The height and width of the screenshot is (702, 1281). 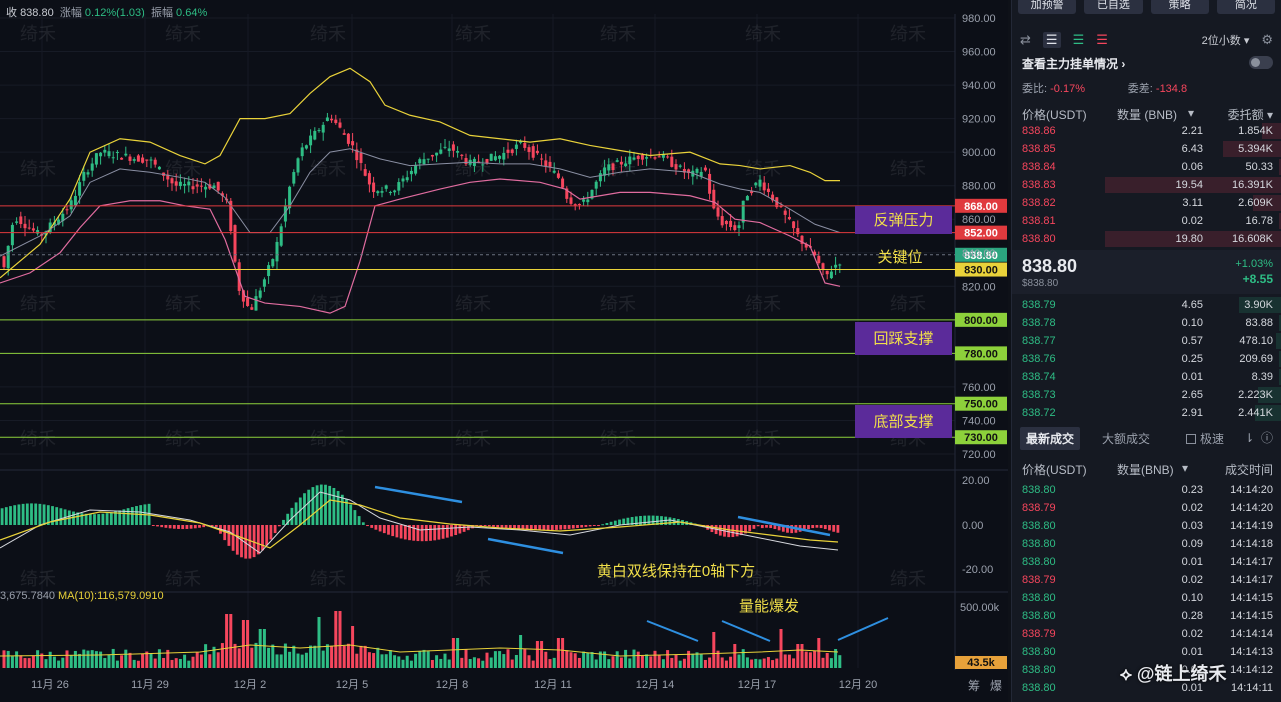 What do you see at coordinates (1179, 7) in the screenshot?
I see `strategy-button: 策略` at bounding box center [1179, 7].